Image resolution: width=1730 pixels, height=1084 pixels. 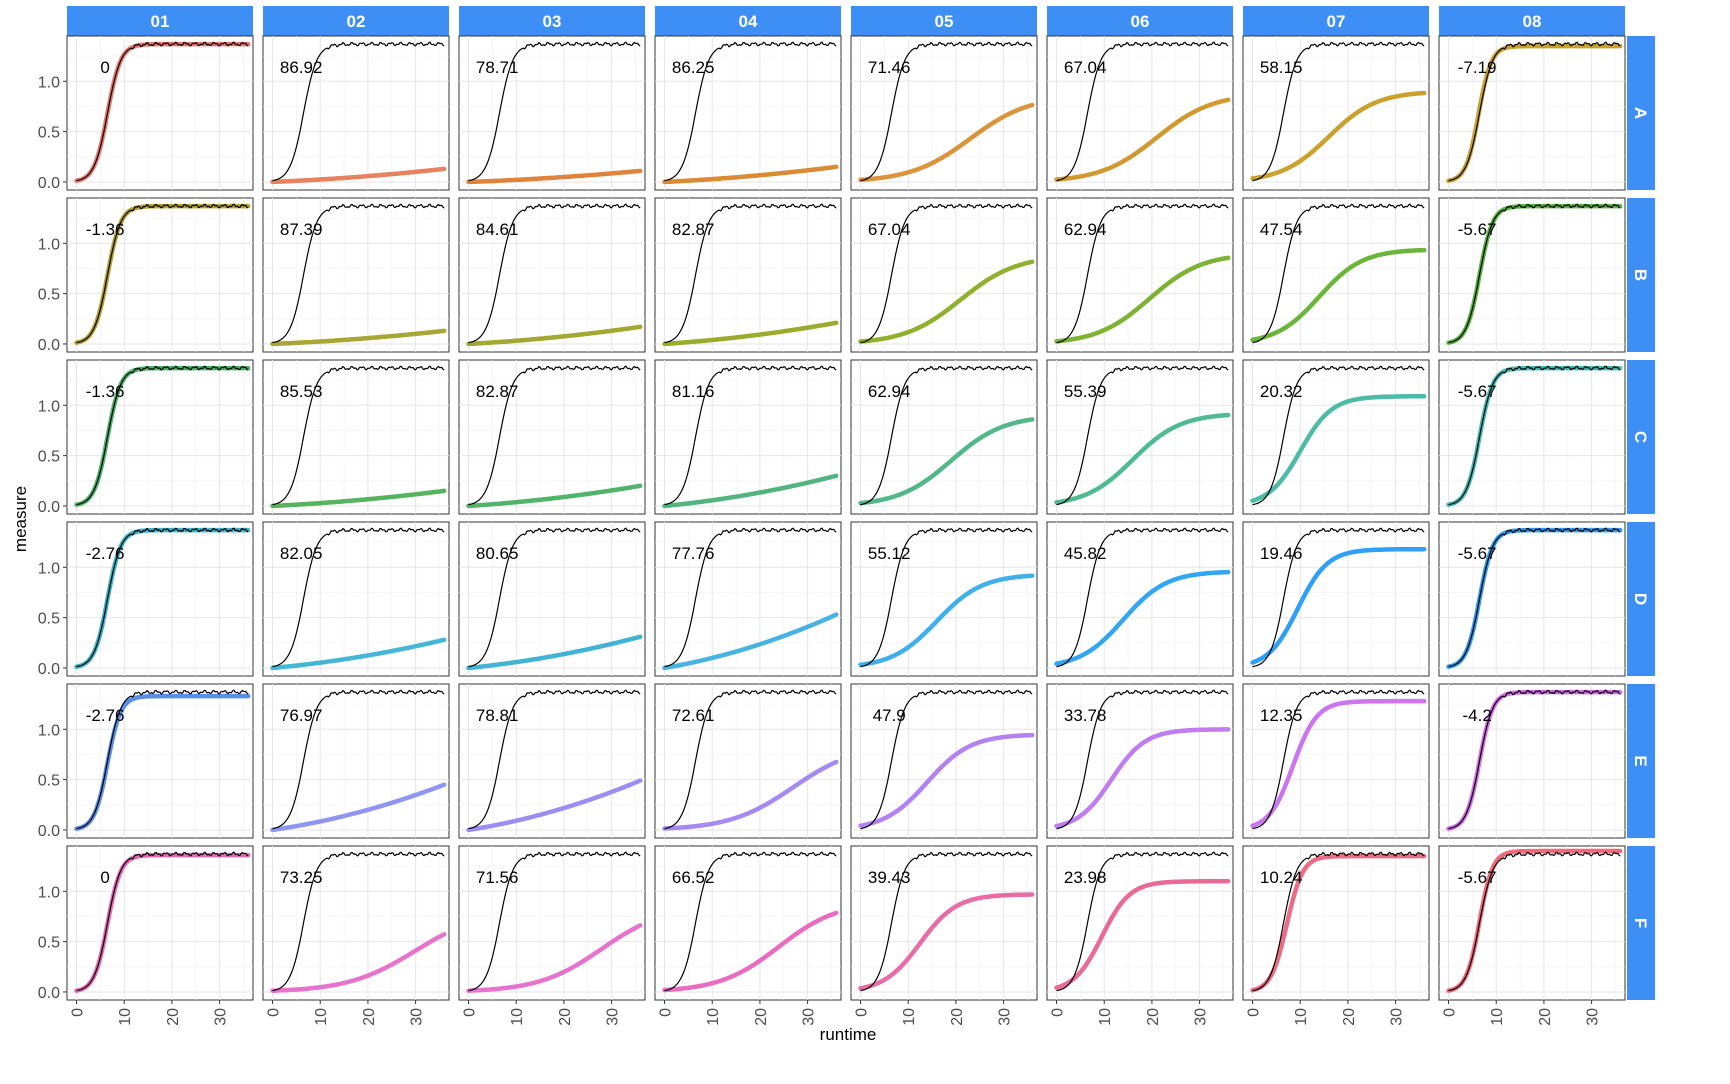 What do you see at coordinates (552, 21) in the screenshot?
I see `column-strip-label: 03` at bounding box center [552, 21].